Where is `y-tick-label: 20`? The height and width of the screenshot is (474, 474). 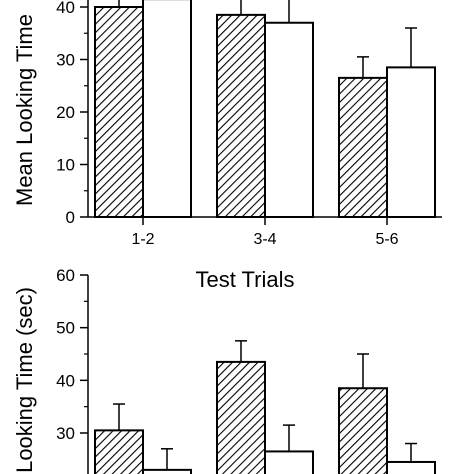 y-tick-label: 20 is located at coordinates (65, 112).